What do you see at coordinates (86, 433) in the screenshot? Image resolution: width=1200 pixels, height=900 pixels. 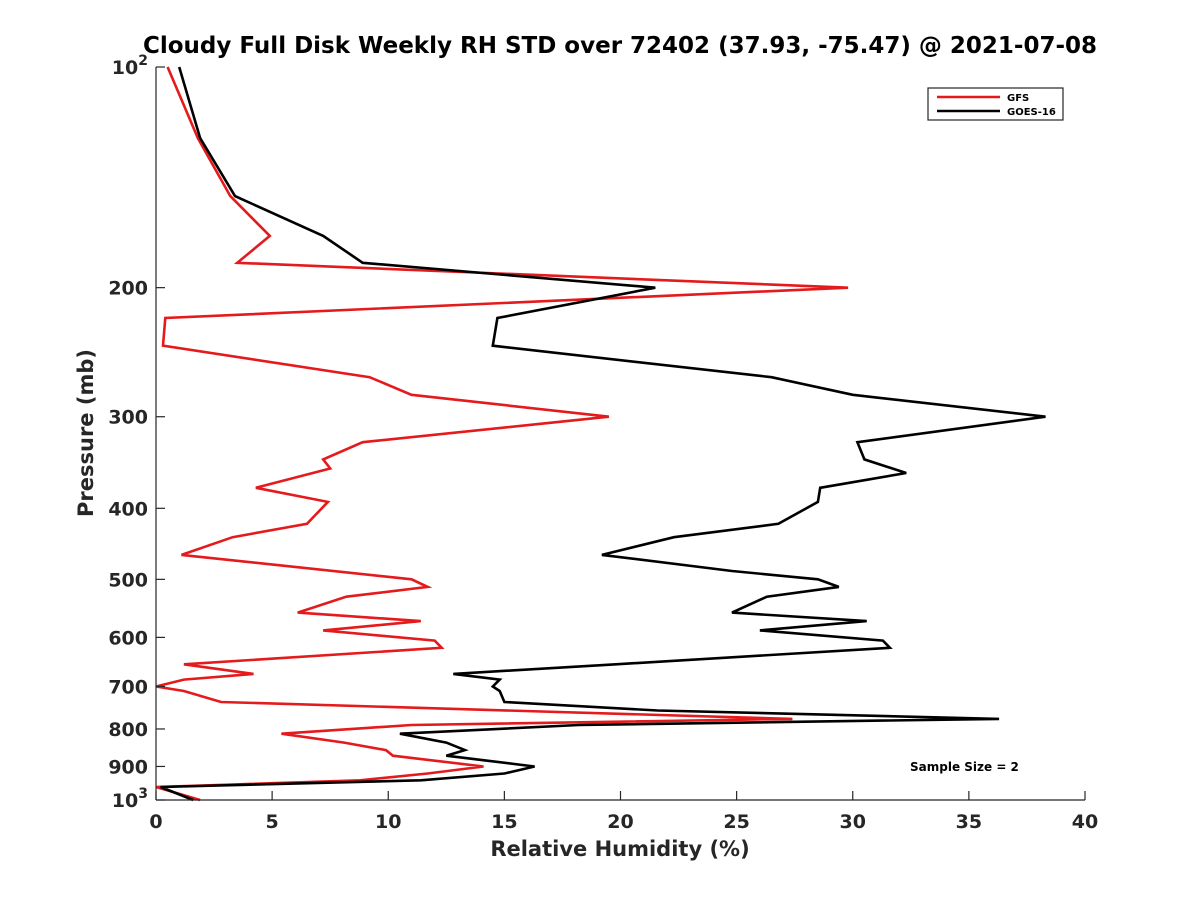 I see `y-axis-label: Pressure (mb)` at bounding box center [86, 433].